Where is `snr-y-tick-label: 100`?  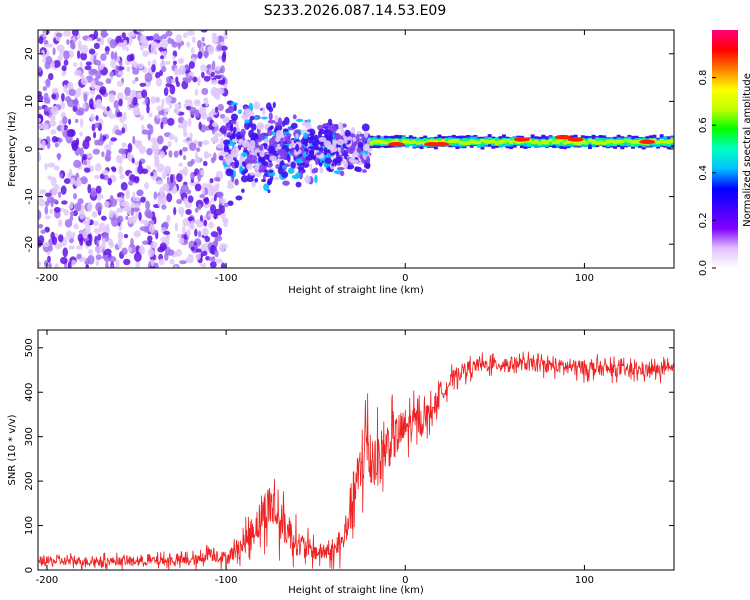
snr-y-tick-label: 100 is located at coordinates (29, 525).